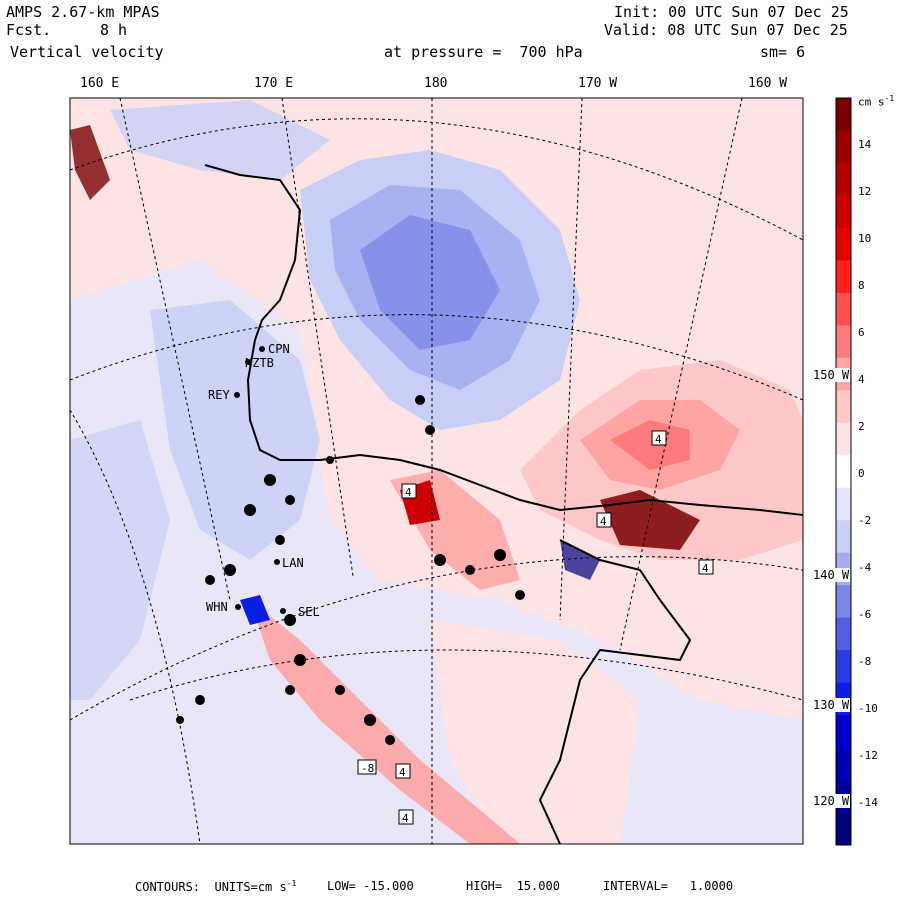  I want to click on lon-label-160w: 160 W, so click(768, 83).